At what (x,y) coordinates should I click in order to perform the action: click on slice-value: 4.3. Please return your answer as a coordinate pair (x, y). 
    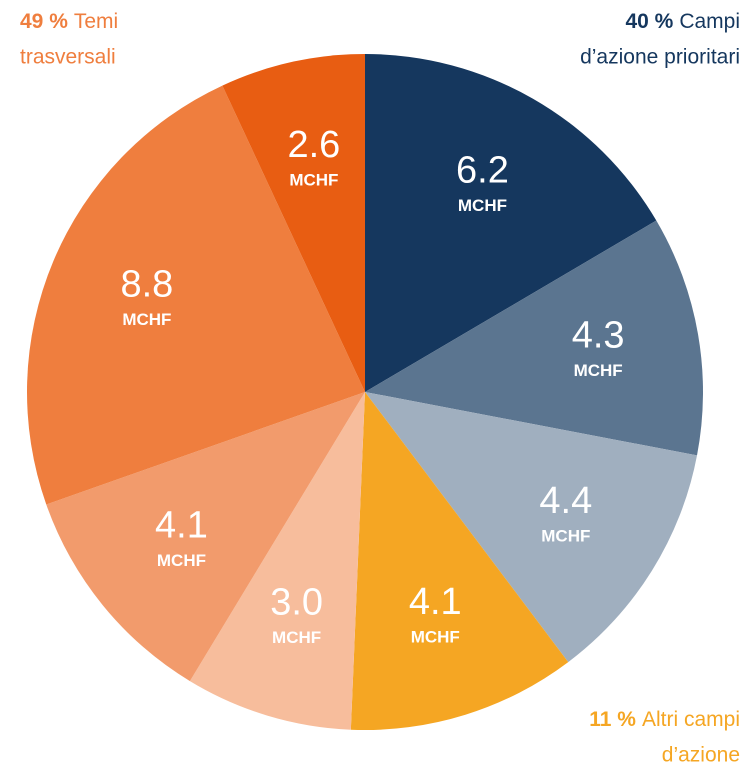
    Looking at the image, I should click on (598, 336).